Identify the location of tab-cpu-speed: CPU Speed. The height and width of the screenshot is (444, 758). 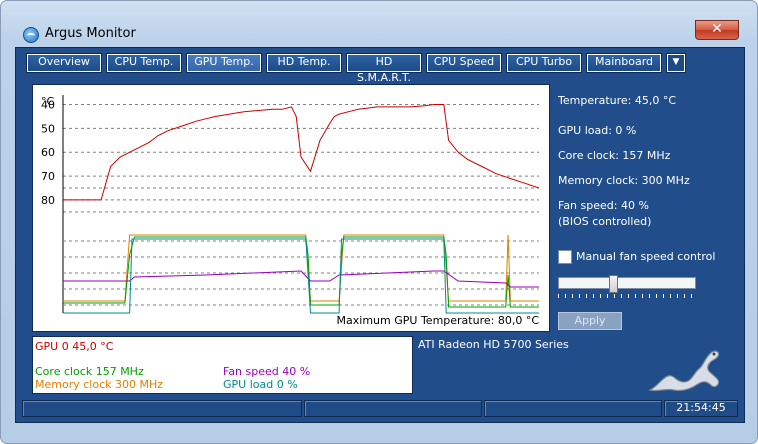
(464, 63).